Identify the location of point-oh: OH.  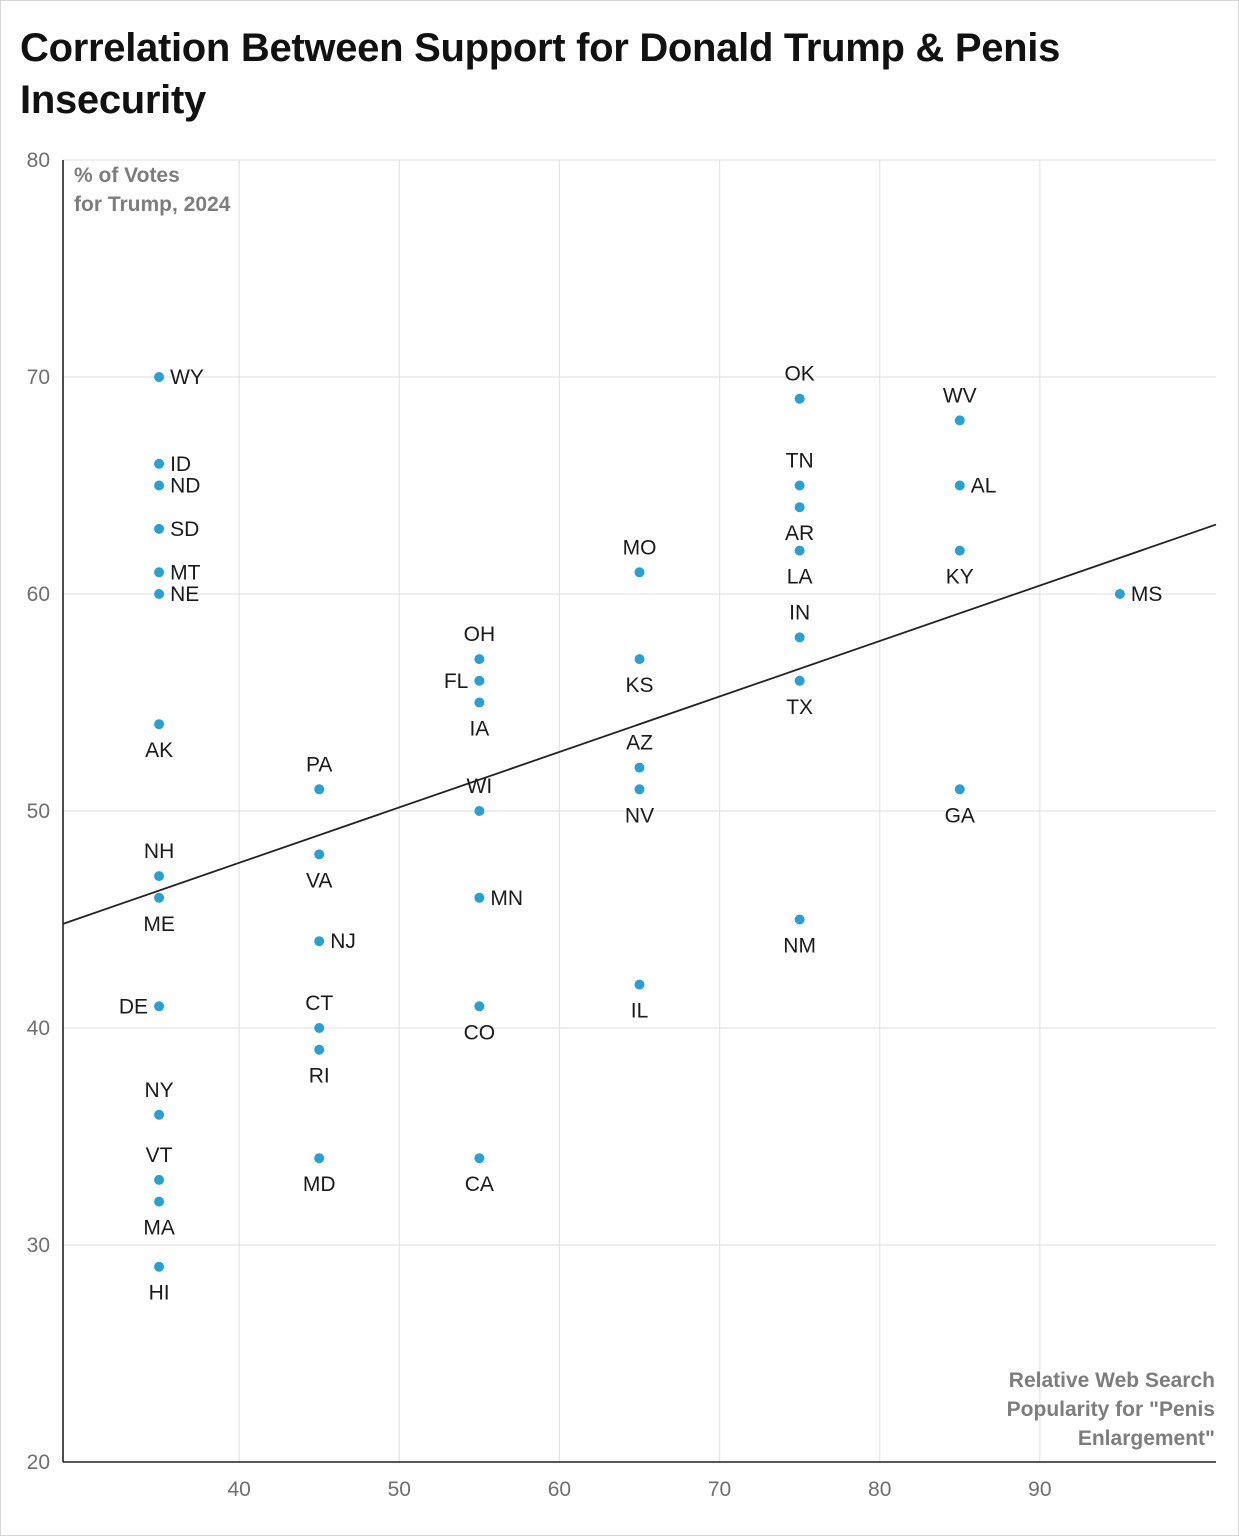
(480, 644).